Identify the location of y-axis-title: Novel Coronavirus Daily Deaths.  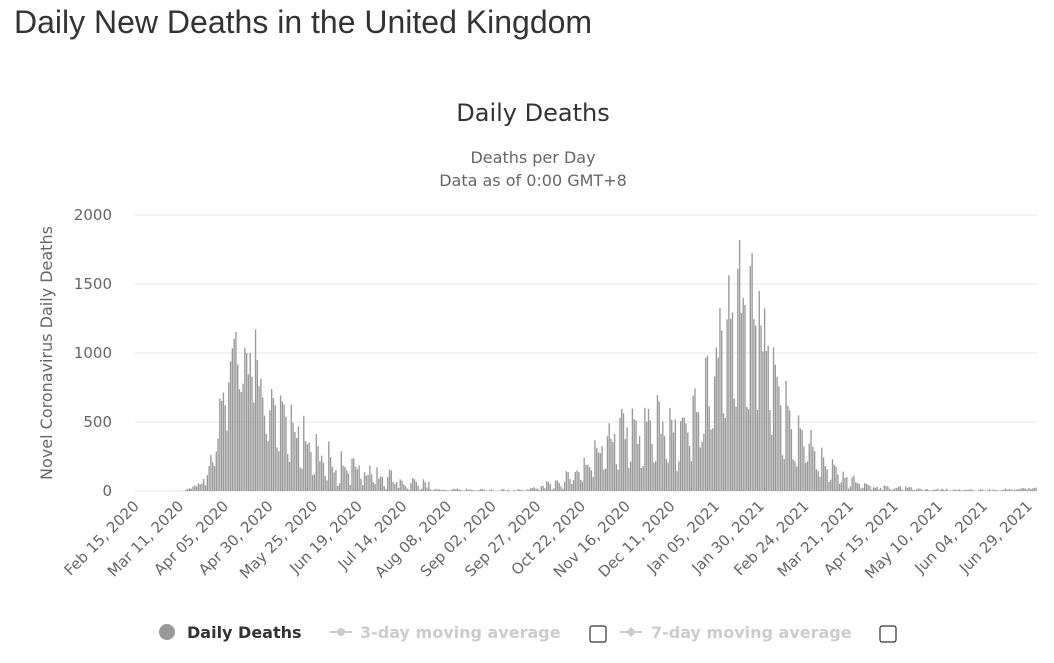
(46, 353).